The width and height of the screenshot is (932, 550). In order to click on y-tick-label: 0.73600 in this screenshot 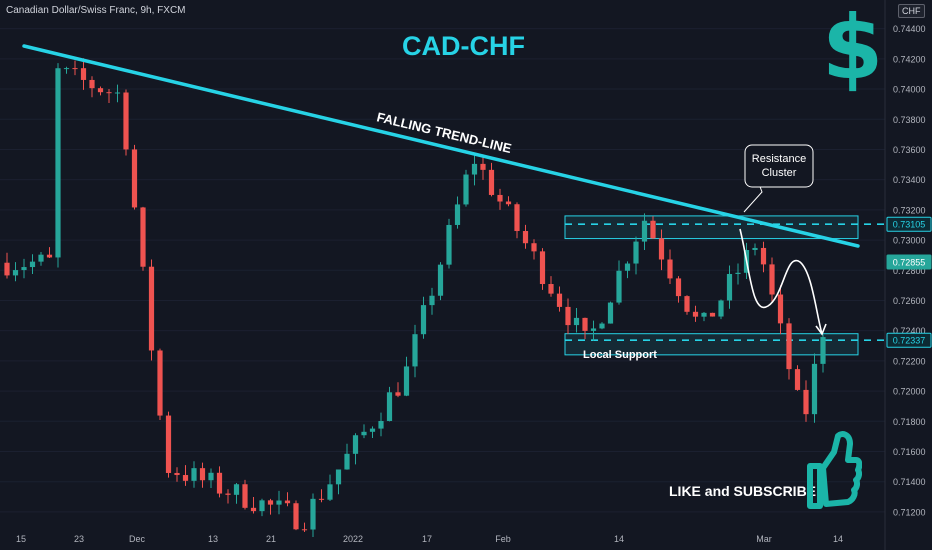, I will do `click(909, 150)`.